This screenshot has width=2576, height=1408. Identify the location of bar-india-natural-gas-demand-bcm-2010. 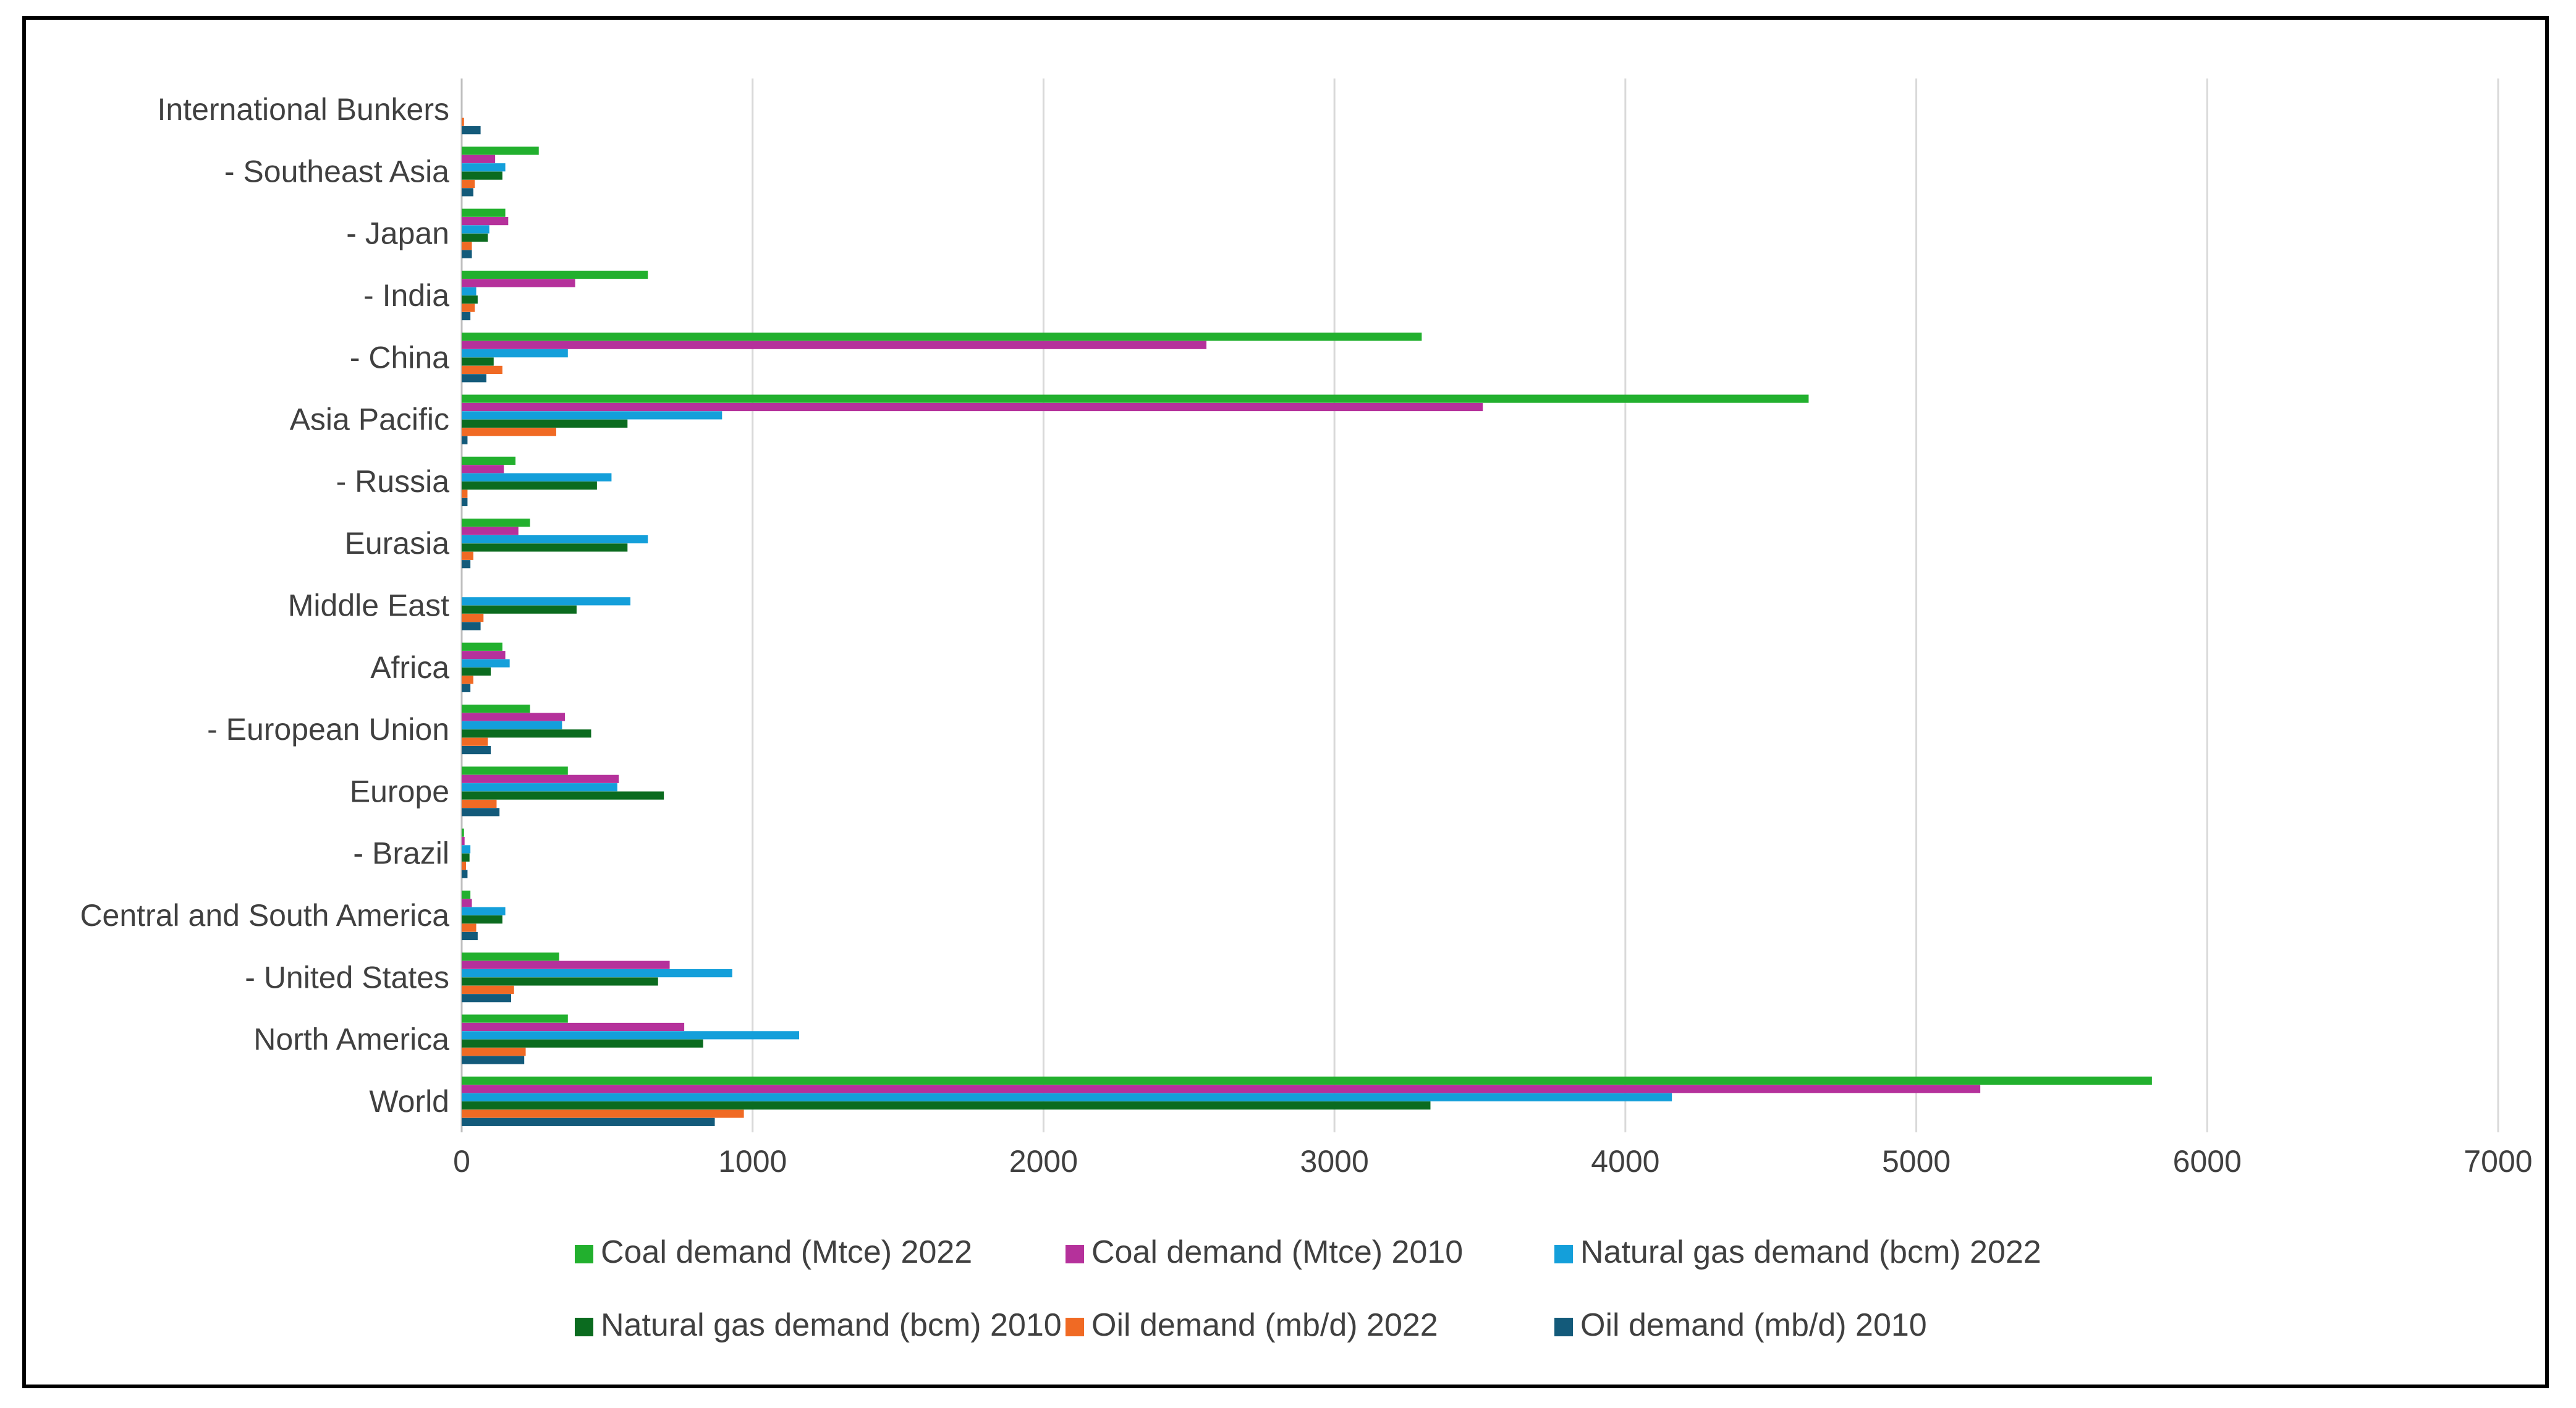
(470, 299).